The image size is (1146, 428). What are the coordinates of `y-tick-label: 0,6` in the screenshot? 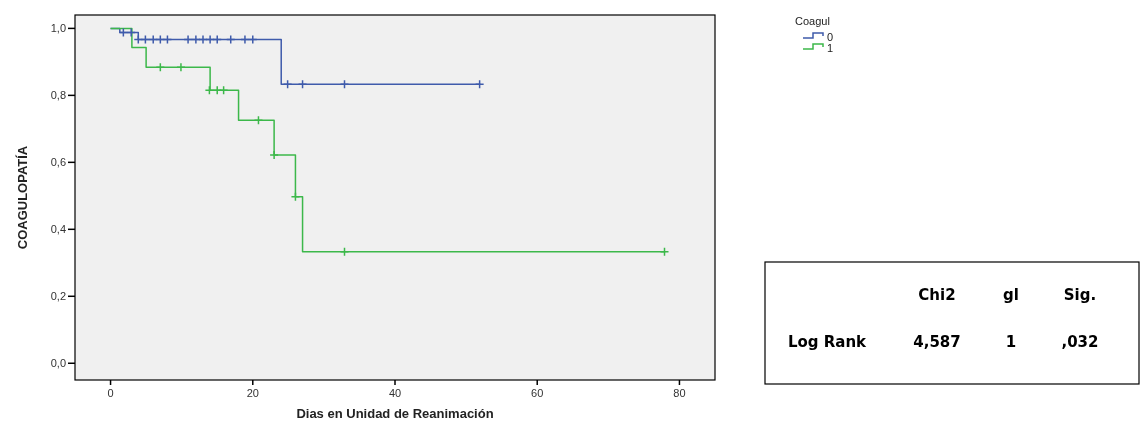 It's located at (58, 162).